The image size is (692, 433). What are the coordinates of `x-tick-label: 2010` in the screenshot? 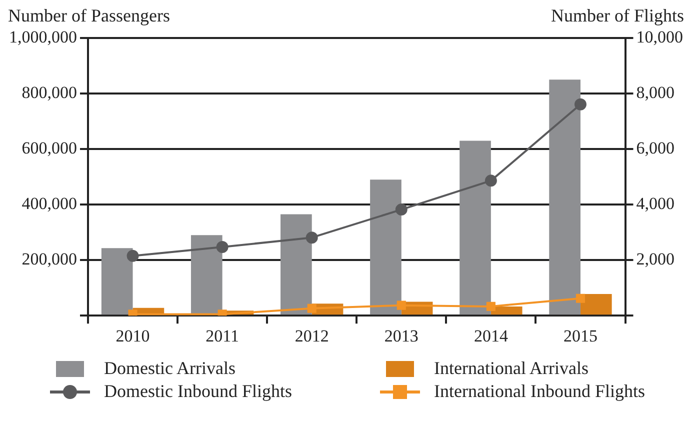 It's located at (133, 336).